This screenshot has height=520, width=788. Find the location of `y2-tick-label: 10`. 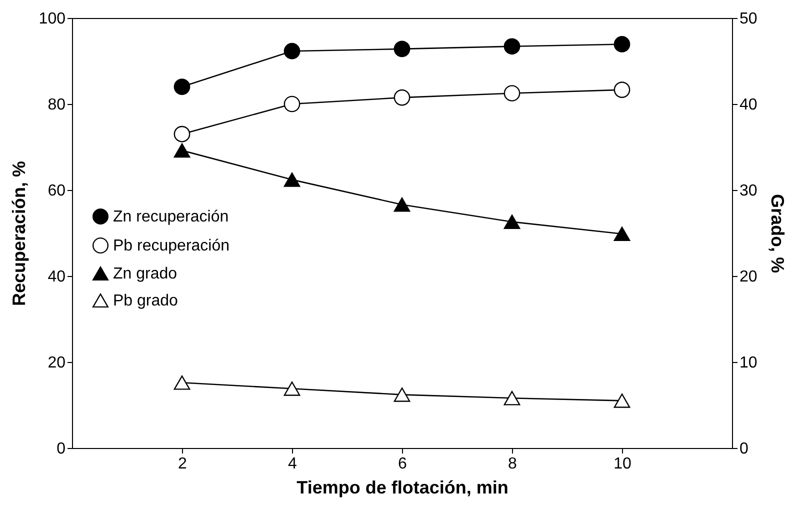

y2-tick-label: 10 is located at coordinates (749, 363).